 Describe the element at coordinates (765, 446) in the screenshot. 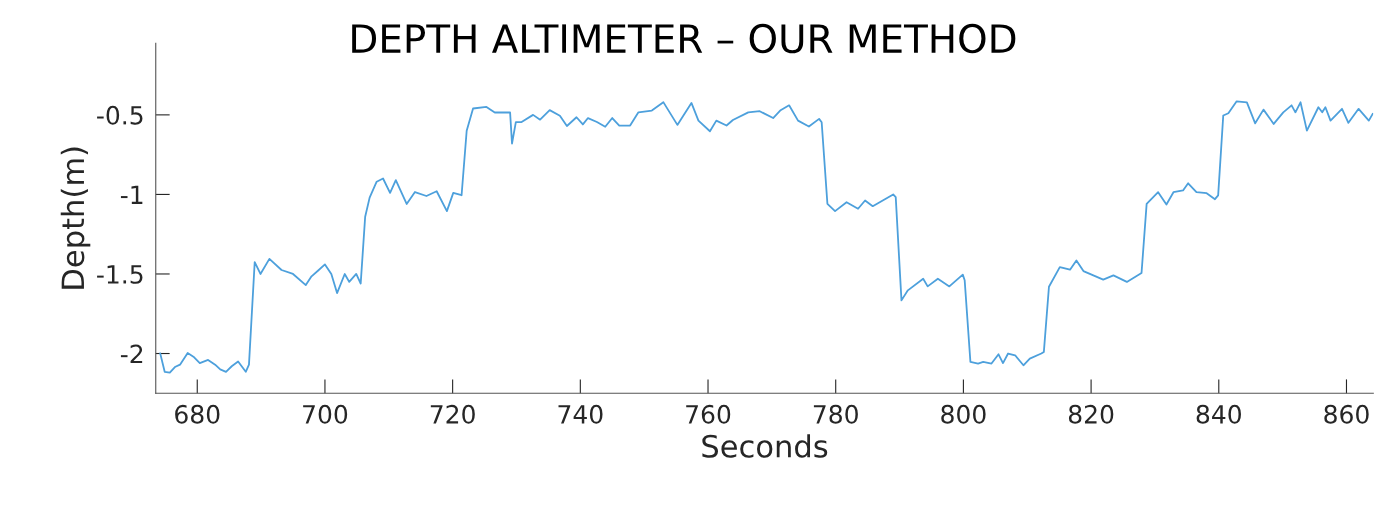

I see `x-axis-title: Seconds` at that location.